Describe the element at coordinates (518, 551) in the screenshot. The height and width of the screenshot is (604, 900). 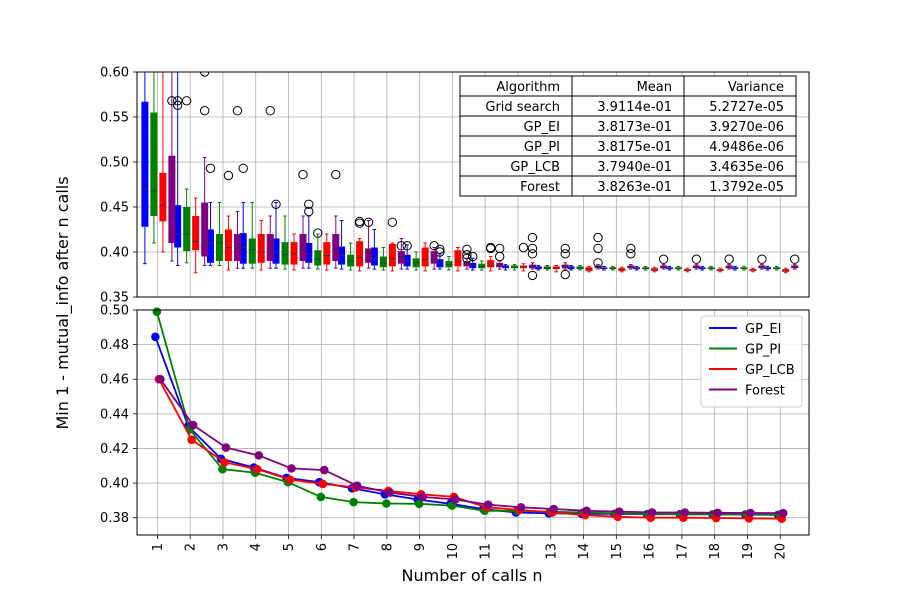
I see `bottom-xtick-label: 12` at that location.